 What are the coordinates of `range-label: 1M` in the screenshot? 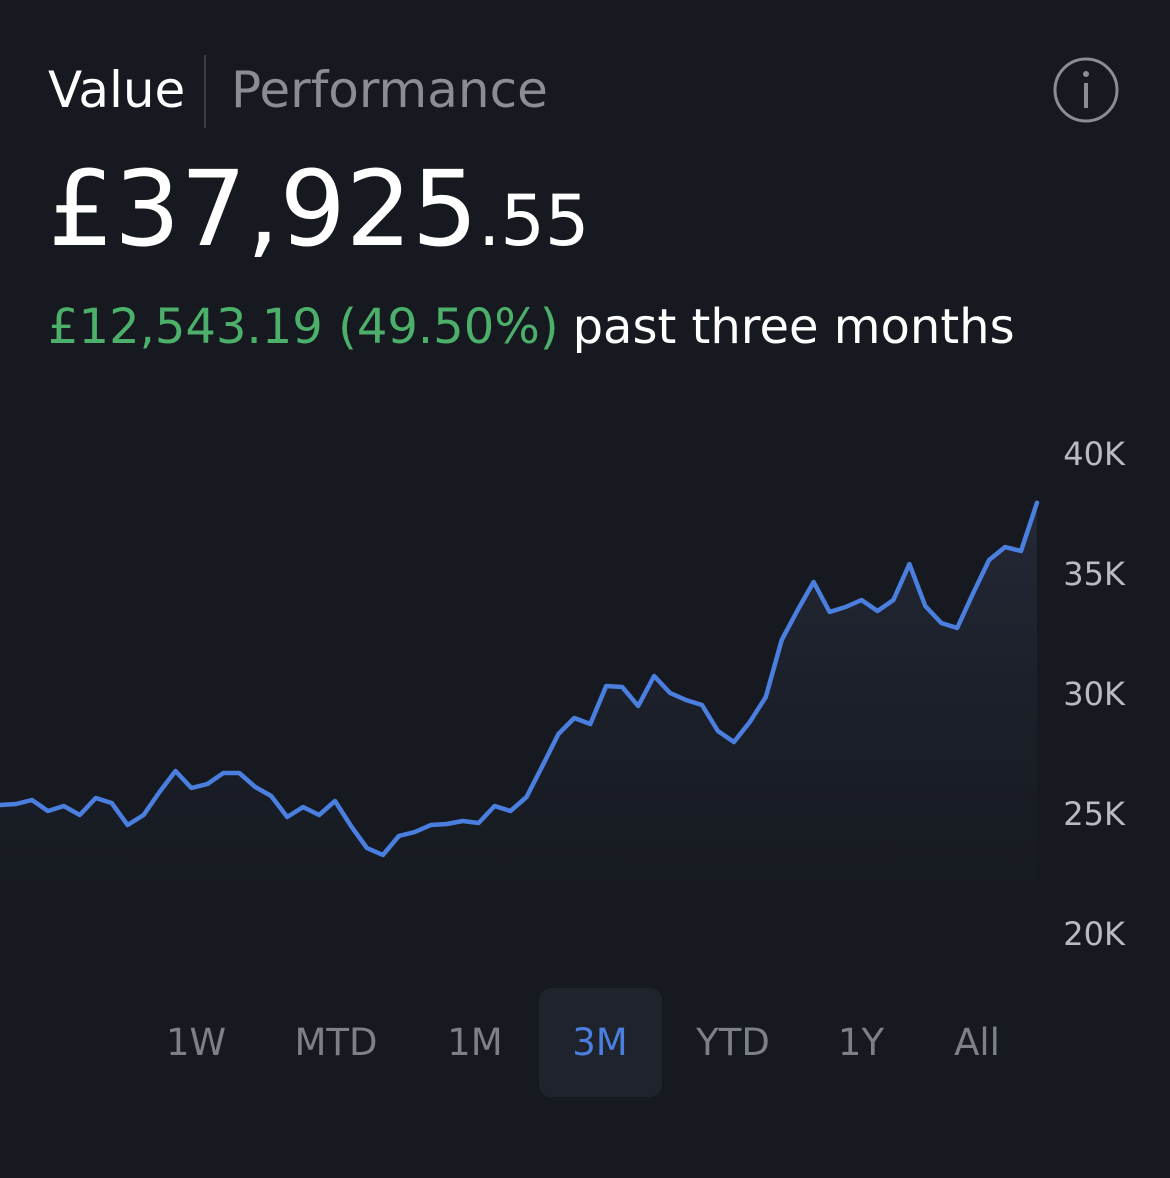 It's located at (474, 1042).